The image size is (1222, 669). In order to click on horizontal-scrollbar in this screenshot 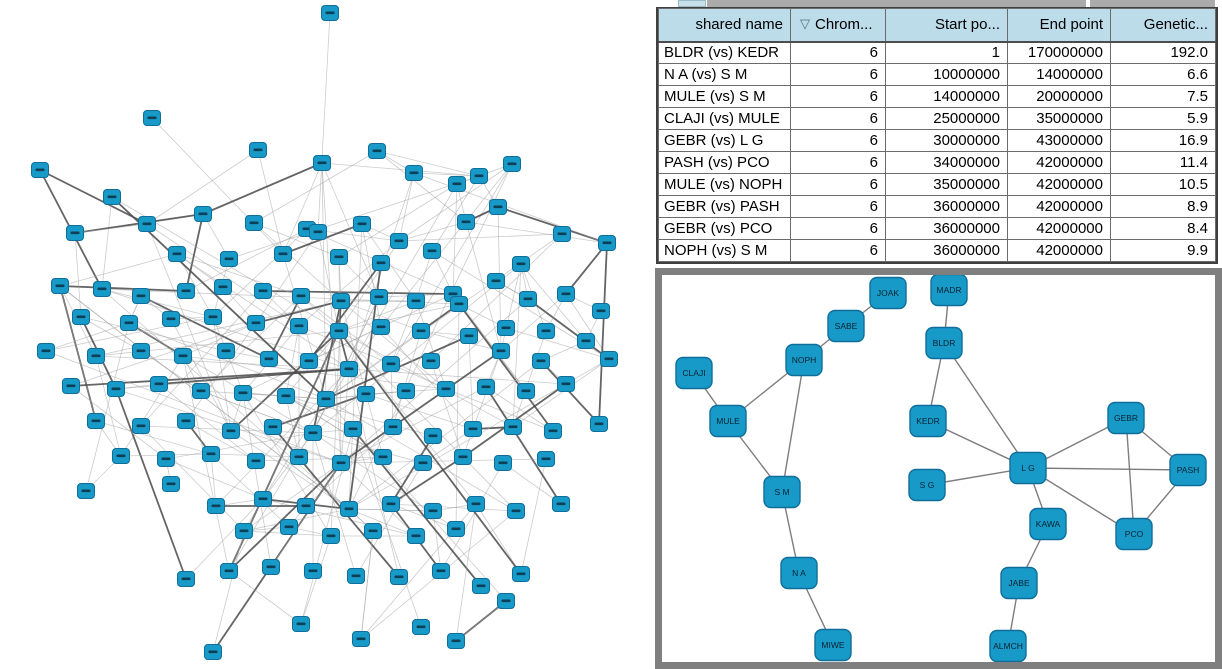, I will do `click(938, 3)`.